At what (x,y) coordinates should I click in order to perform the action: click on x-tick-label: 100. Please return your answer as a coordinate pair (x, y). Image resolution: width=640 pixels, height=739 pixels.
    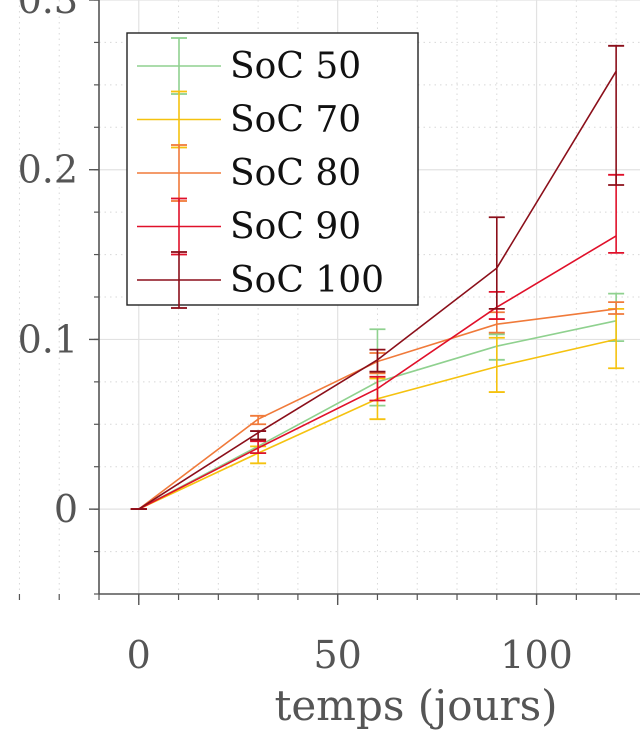
    Looking at the image, I should click on (536, 655).